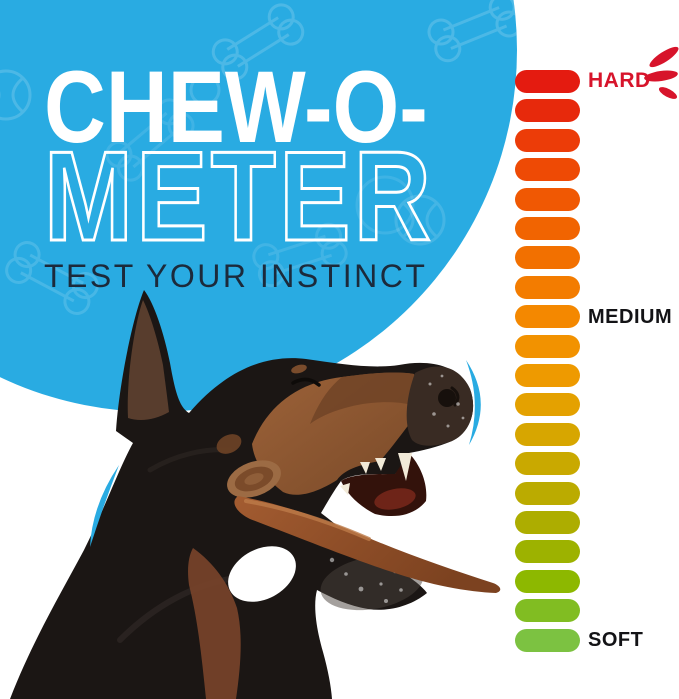 Image resolution: width=679 pixels, height=699 pixels. Describe the element at coordinates (630, 317) in the screenshot. I see `meter-label-medium: MEDIUM` at that location.